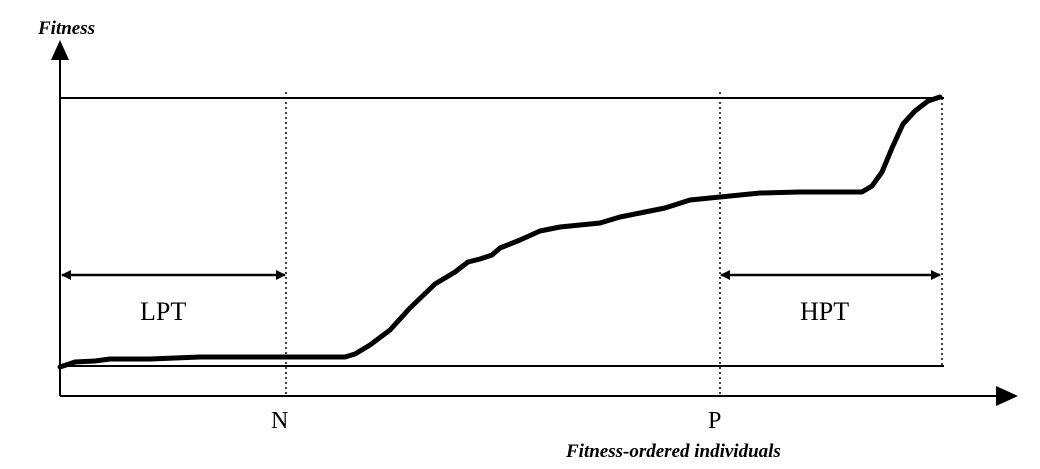 Image resolution: width=1040 pixels, height=469 pixels. What do you see at coordinates (1007, 396) in the screenshot?
I see `x-axis-arrowhead` at bounding box center [1007, 396].